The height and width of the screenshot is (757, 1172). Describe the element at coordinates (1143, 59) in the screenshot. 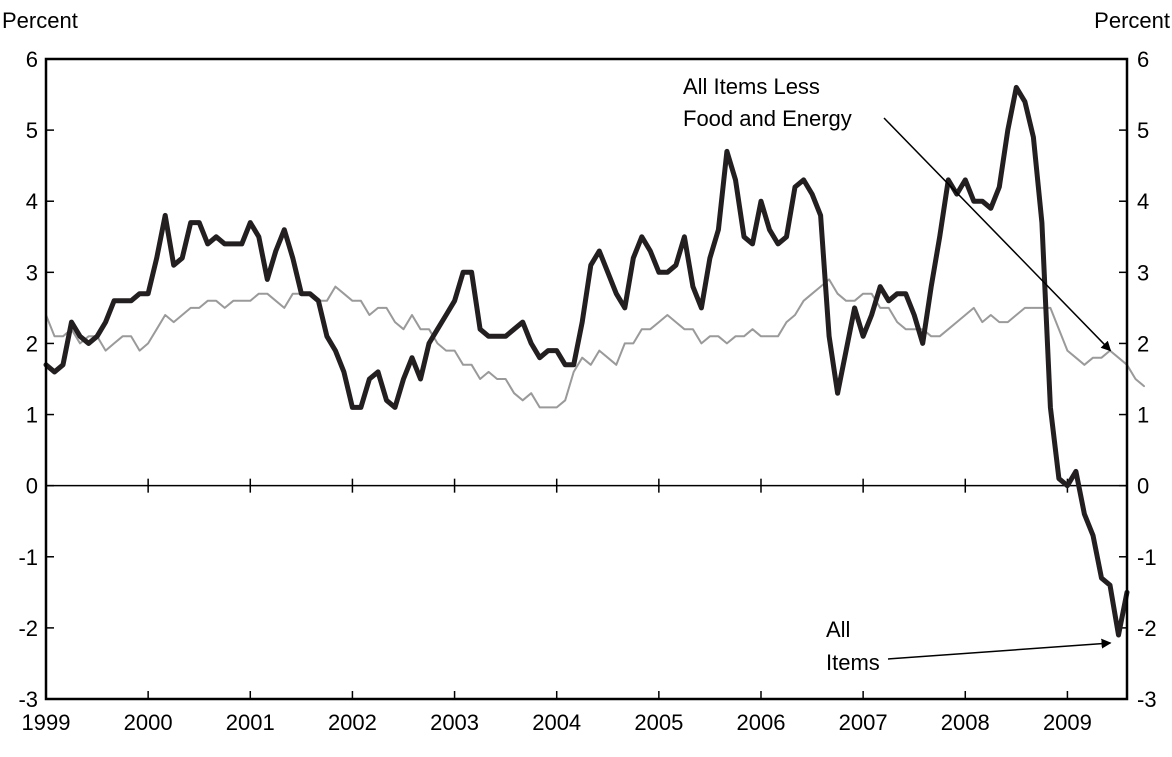

I see `y-tick-label-right: 6` at that location.